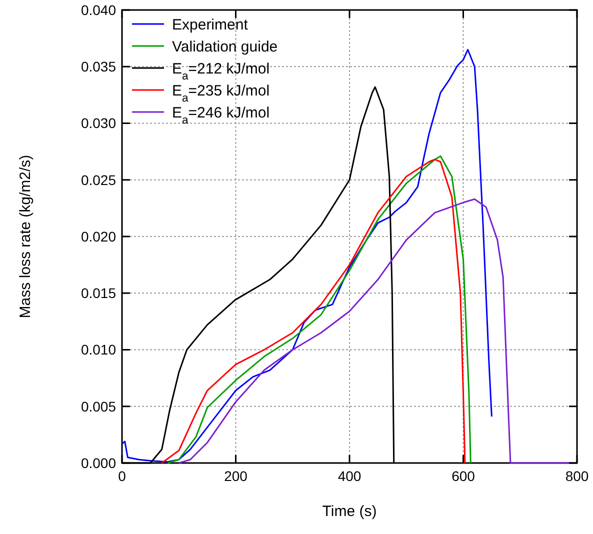  Describe the element at coordinates (98, 236) in the screenshot. I see `y-tick-label: 0.020` at that location.